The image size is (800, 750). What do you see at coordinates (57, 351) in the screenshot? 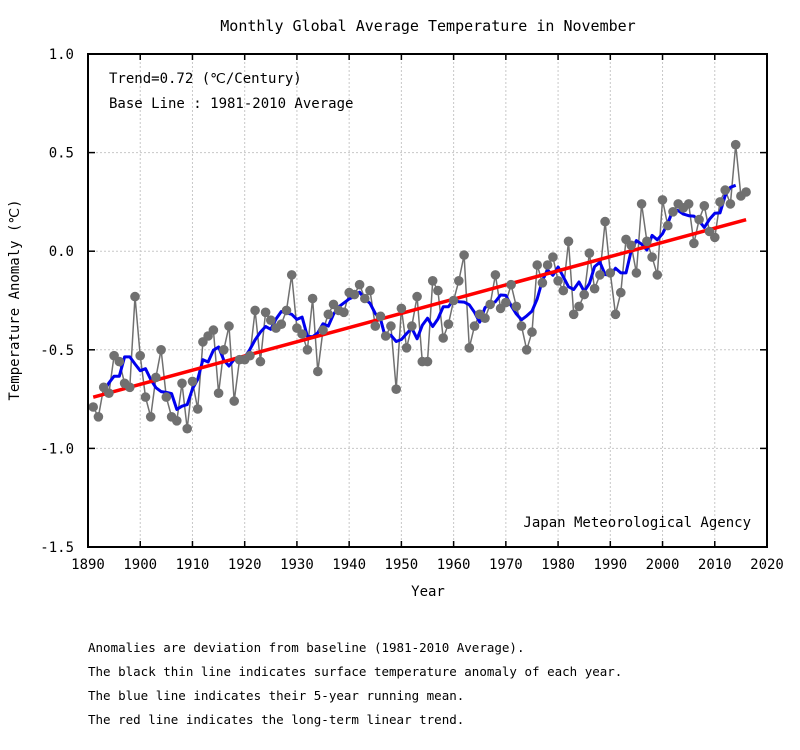
I see `y-tick-label: -0.5` at bounding box center [57, 351].